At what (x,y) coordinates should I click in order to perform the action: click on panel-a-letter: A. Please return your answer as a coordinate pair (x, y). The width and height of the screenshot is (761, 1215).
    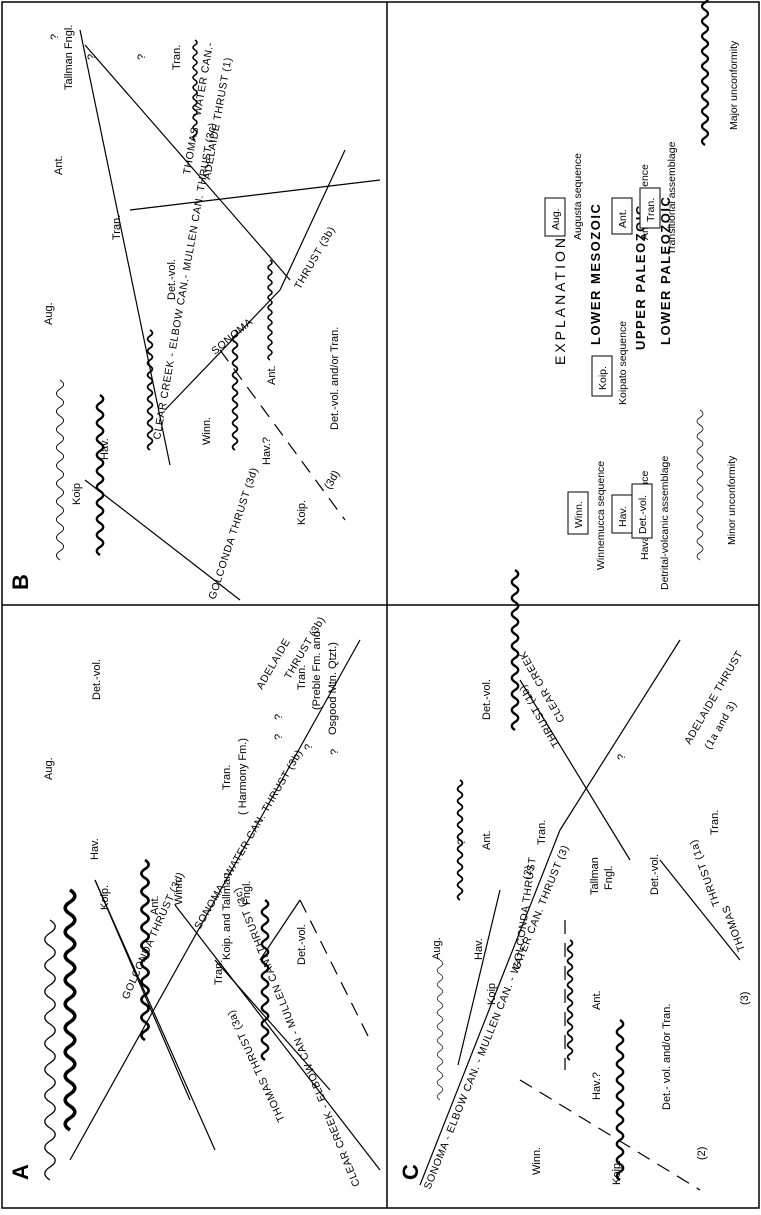
    Looking at the image, I should click on (20, 1172).